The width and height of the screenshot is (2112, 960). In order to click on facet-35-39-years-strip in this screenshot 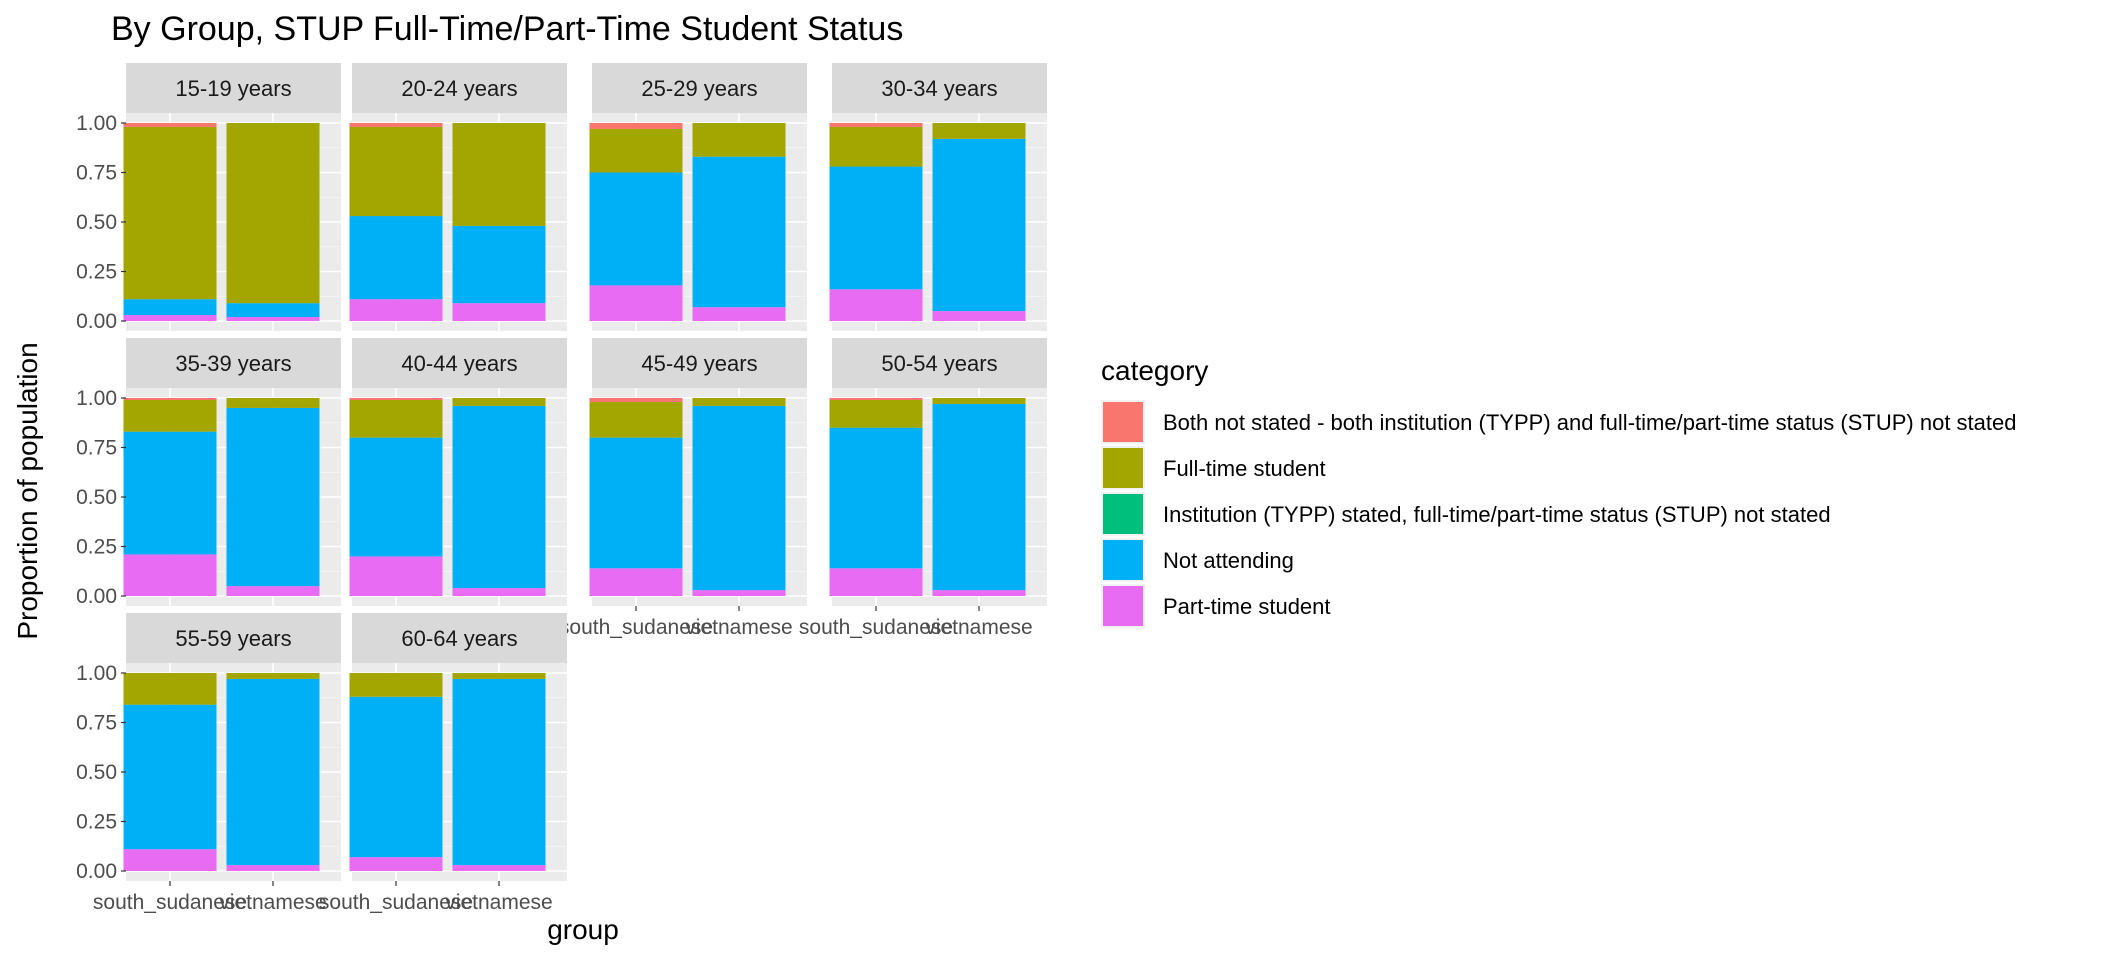, I will do `click(233, 363)`.